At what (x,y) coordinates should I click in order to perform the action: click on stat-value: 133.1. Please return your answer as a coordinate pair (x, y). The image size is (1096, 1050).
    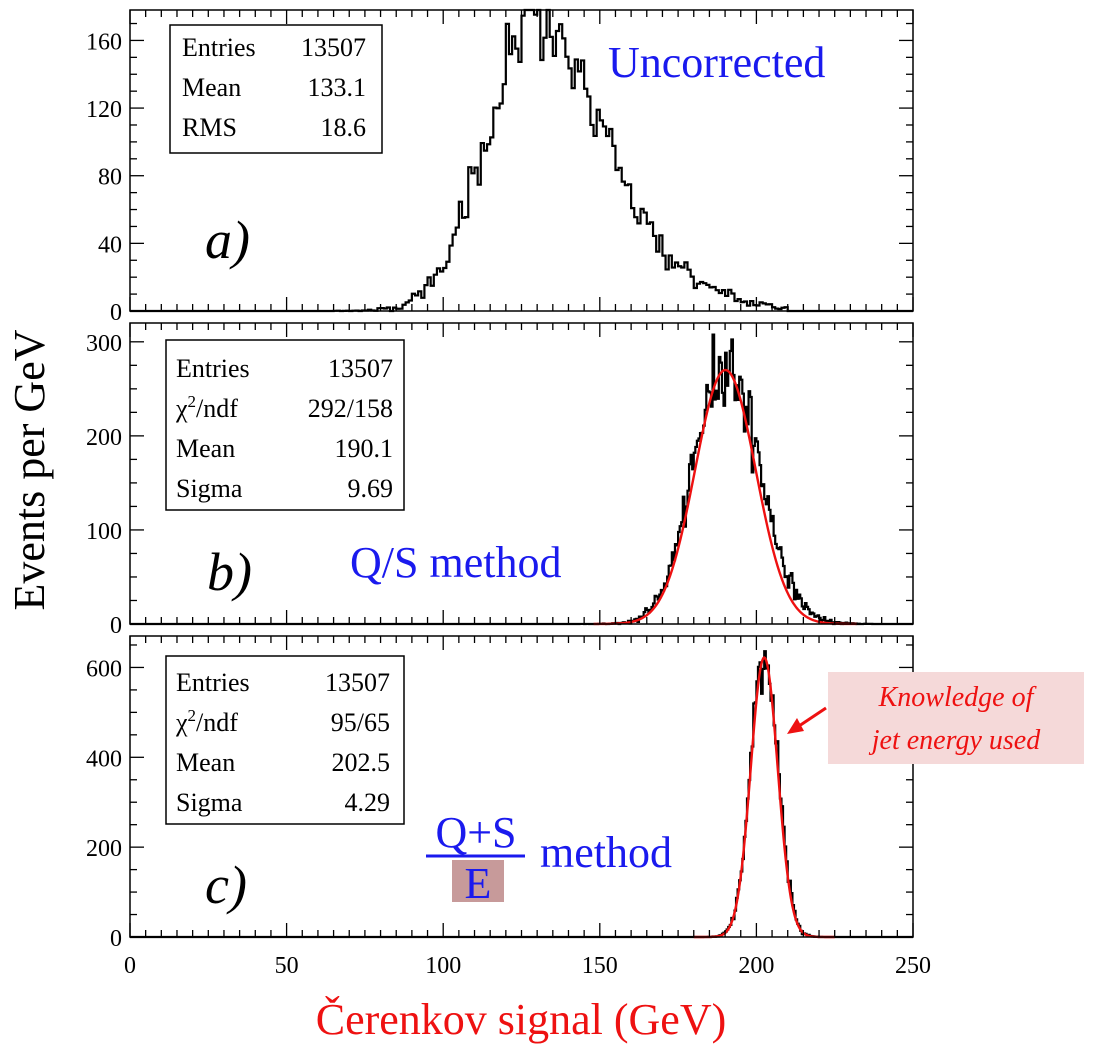
    Looking at the image, I should click on (337, 87).